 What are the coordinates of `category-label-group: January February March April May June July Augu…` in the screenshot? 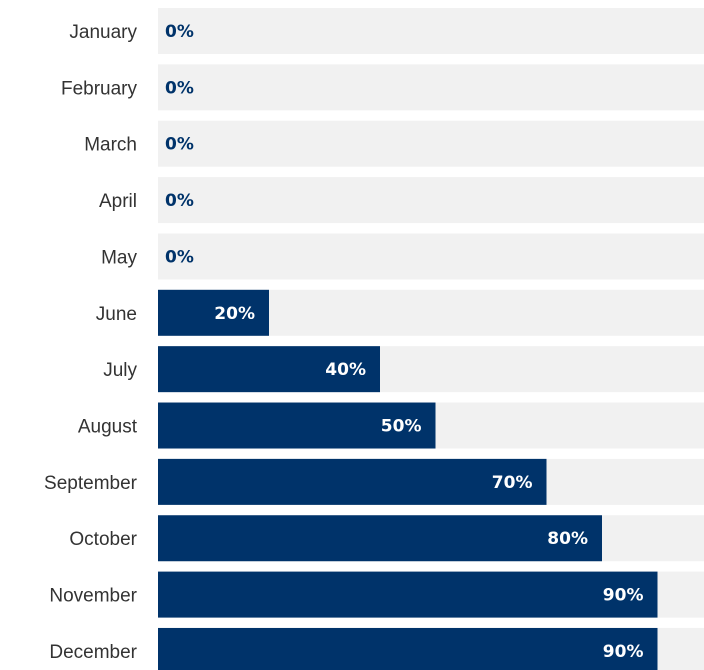 It's located at (91, 342).